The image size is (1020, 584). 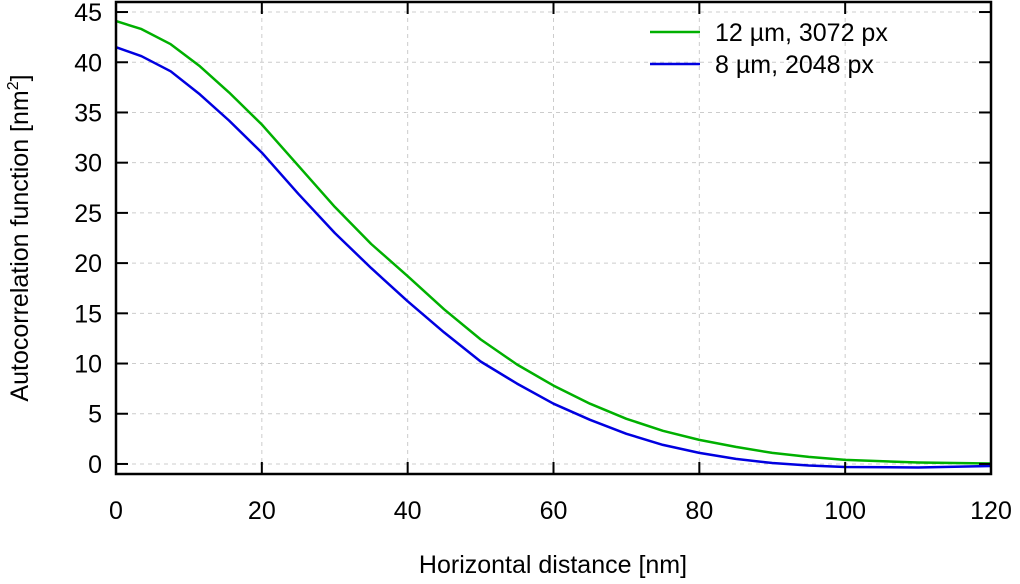 I want to click on legend-label-1: 12 µm, 3072 px, so click(x=801, y=33).